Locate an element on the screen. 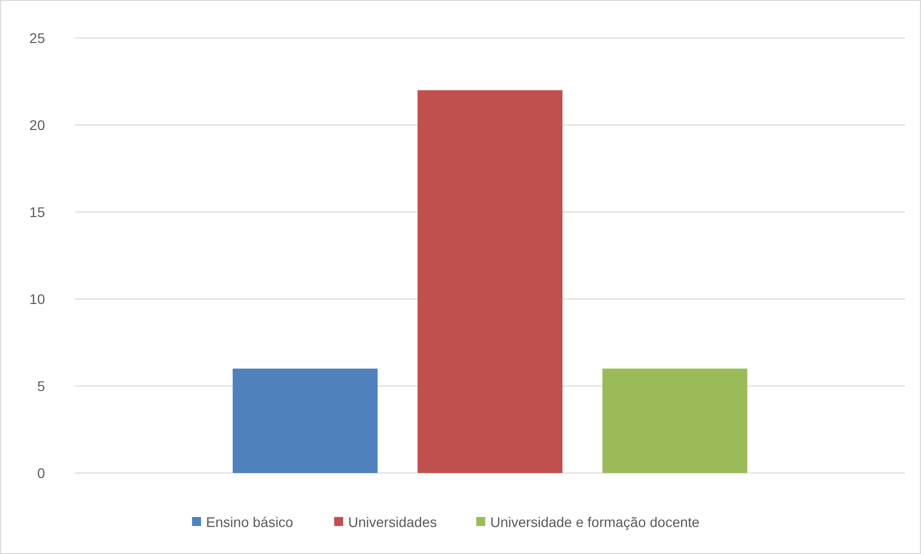 The height and width of the screenshot is (554, 921). y-tick-label: 0 is located at coordinates (41, 472).